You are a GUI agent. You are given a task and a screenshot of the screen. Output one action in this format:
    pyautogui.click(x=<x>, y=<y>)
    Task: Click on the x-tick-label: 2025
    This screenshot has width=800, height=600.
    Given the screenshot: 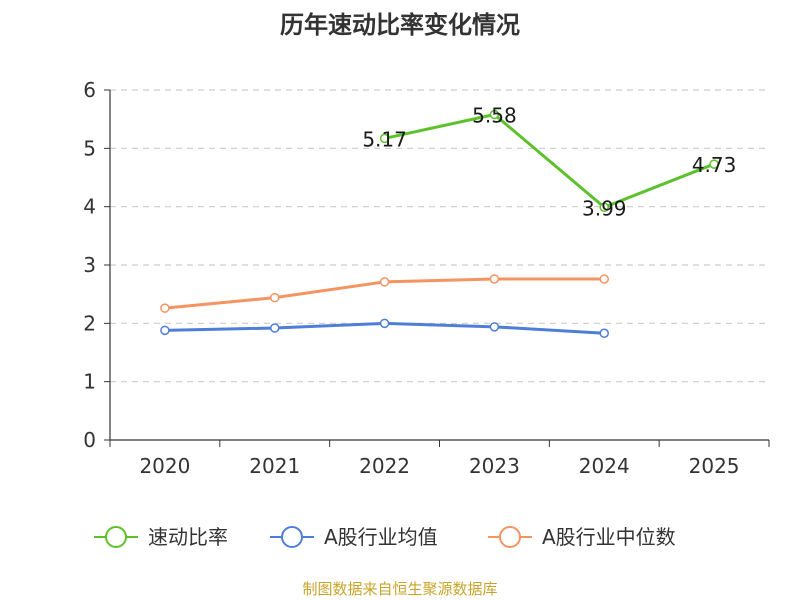 What is the action you would take?
    pyautogui.click(x=714, y=466)
    